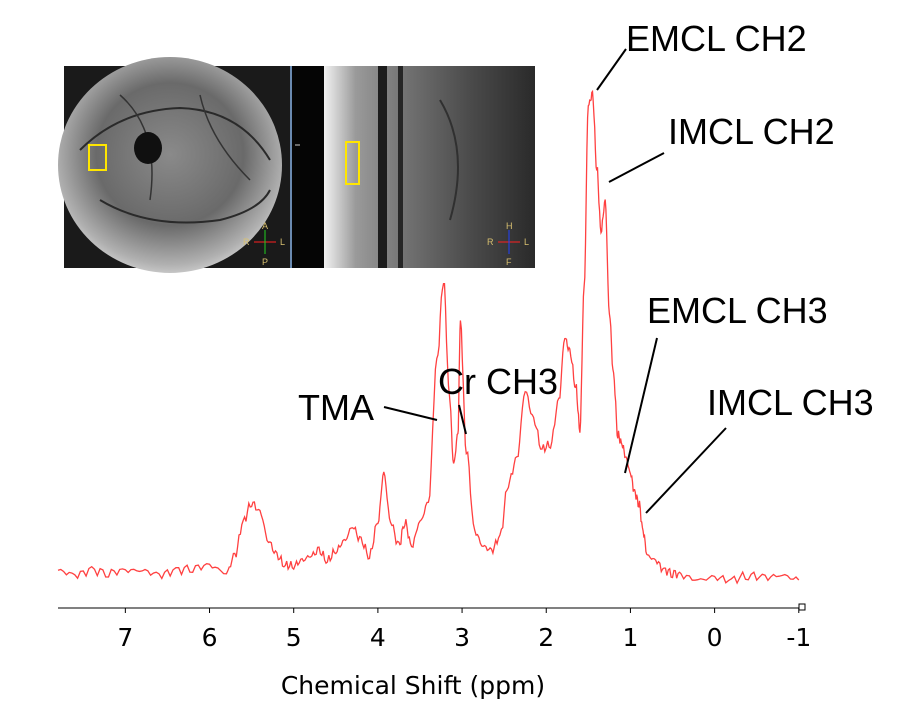  Describe the element at coordinates (174, 165) in the screenshot. I see `axial-mri-image: A P R L` at that location.